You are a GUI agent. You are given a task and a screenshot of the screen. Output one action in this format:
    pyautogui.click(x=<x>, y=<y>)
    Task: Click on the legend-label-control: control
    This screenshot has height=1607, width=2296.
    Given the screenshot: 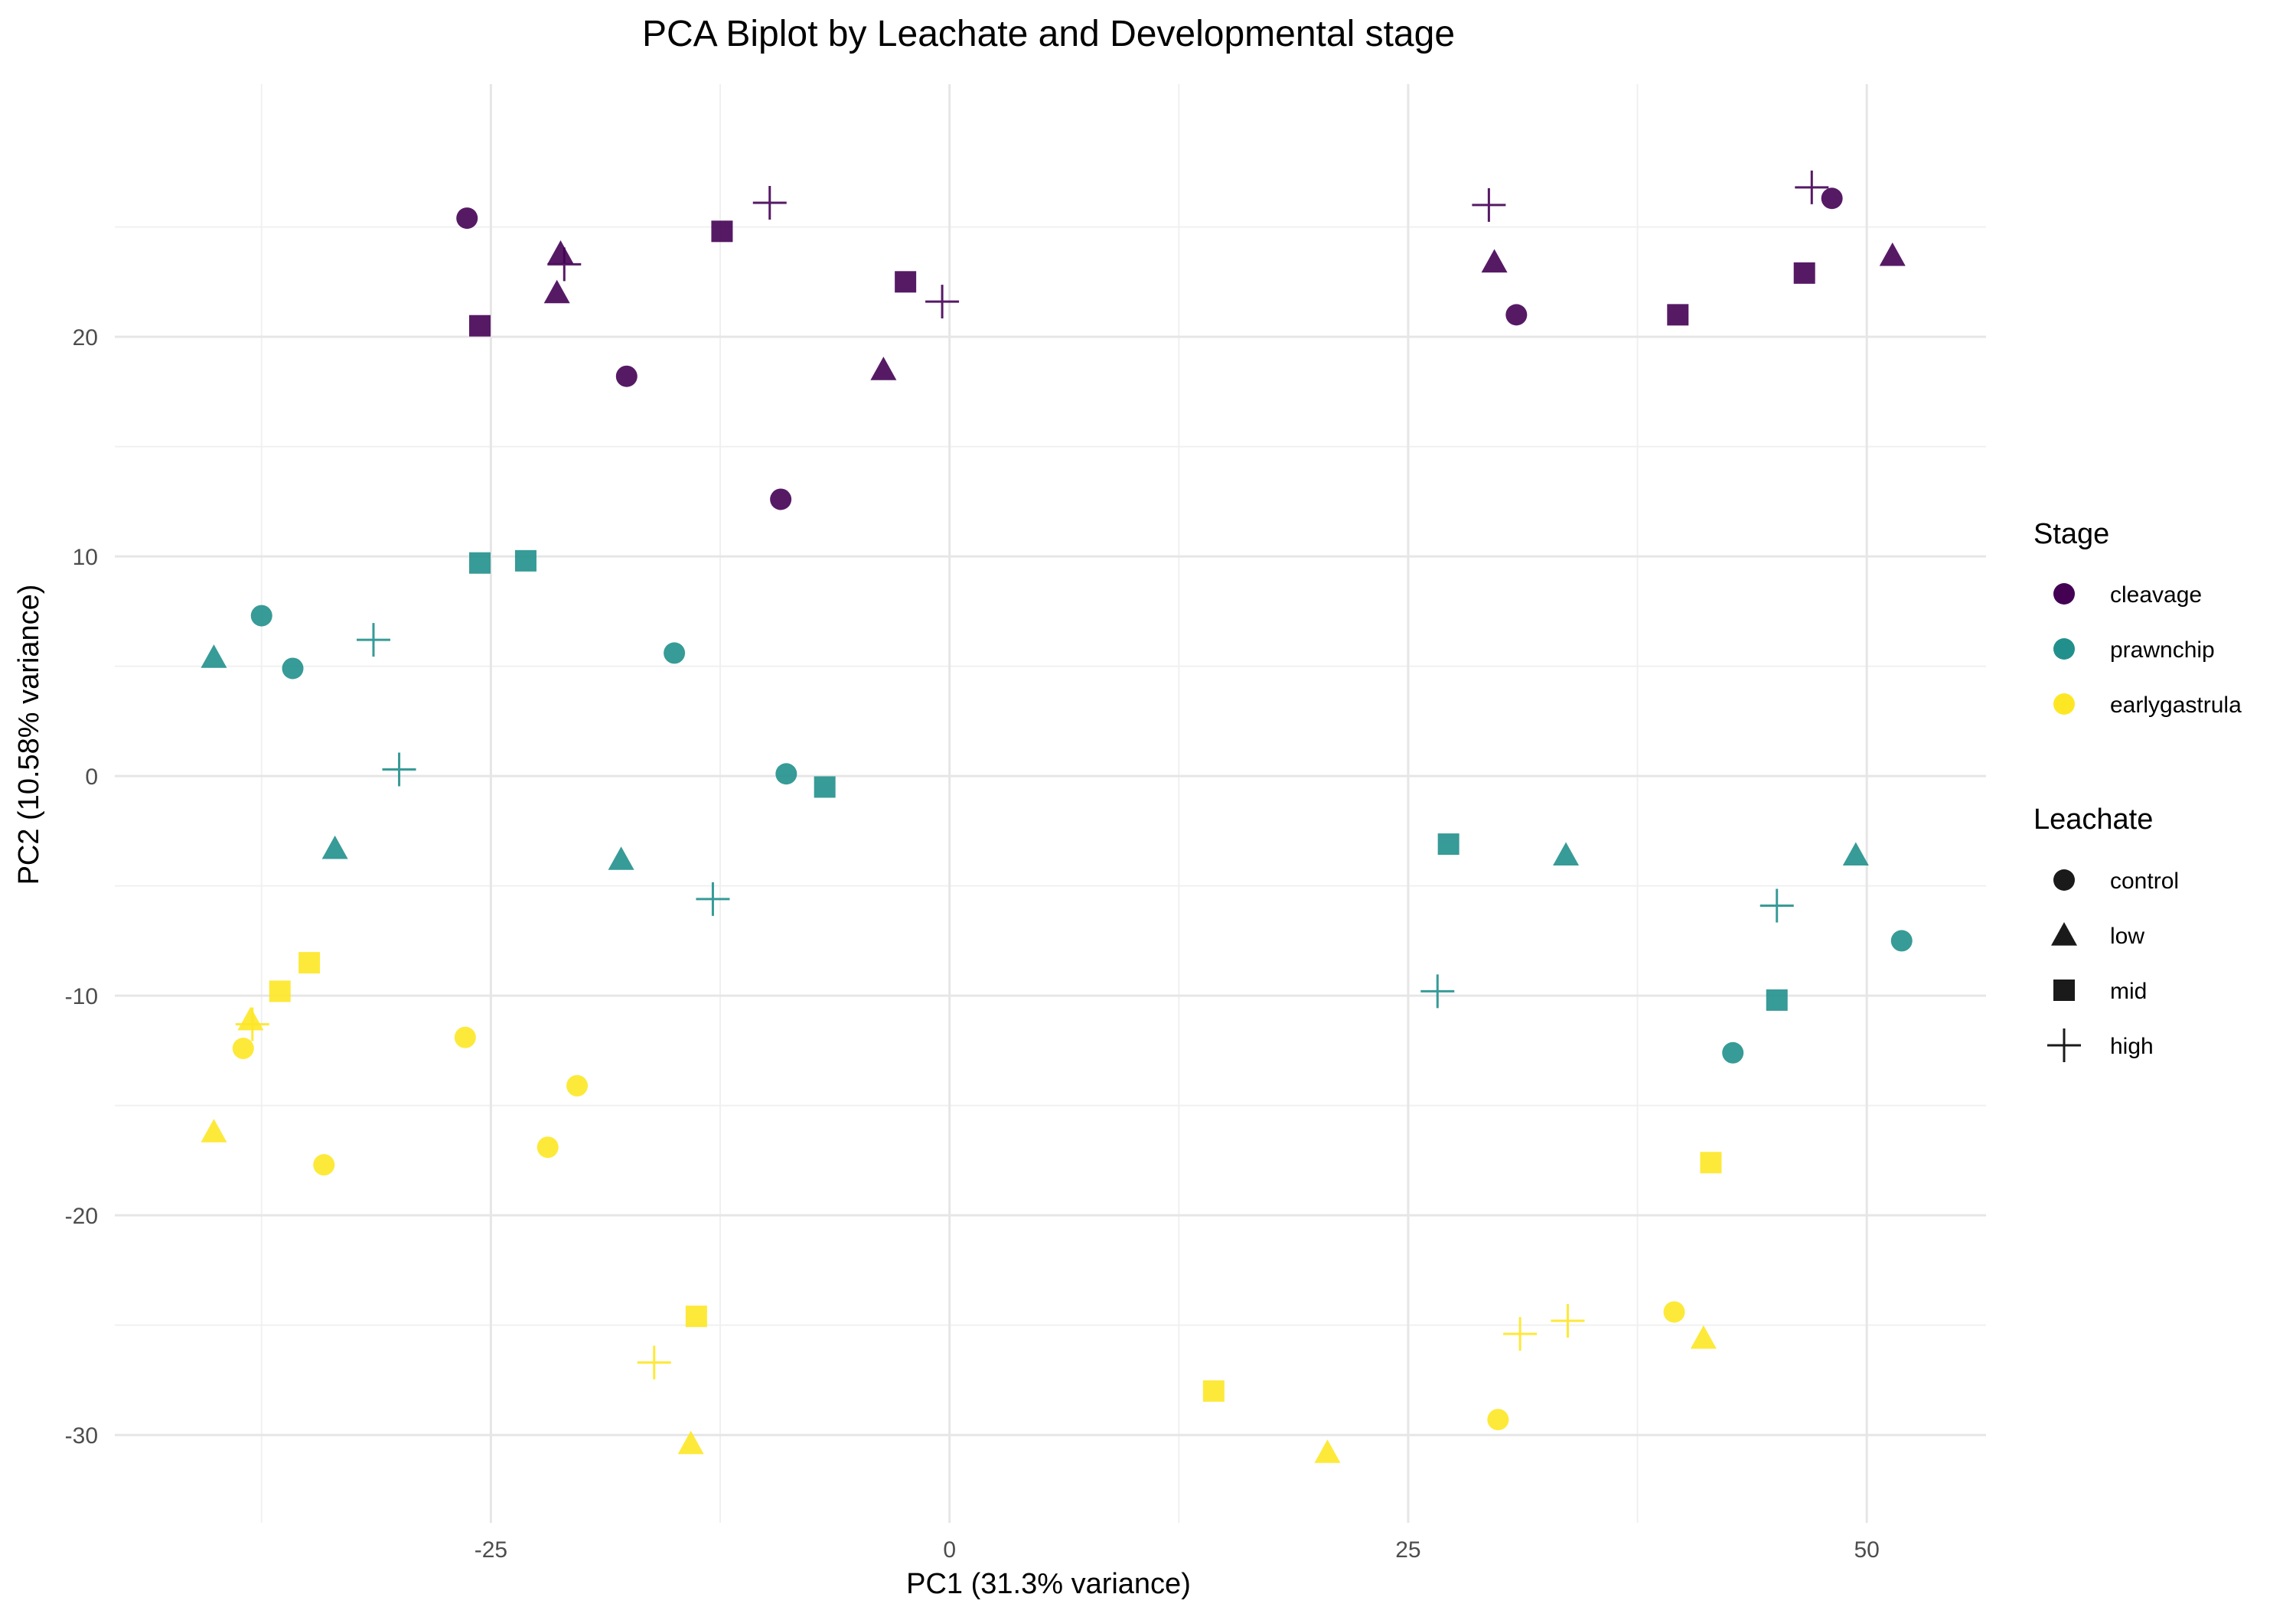 What is the action you would take?
    pyautogui.click(x=2144, y=881)
    